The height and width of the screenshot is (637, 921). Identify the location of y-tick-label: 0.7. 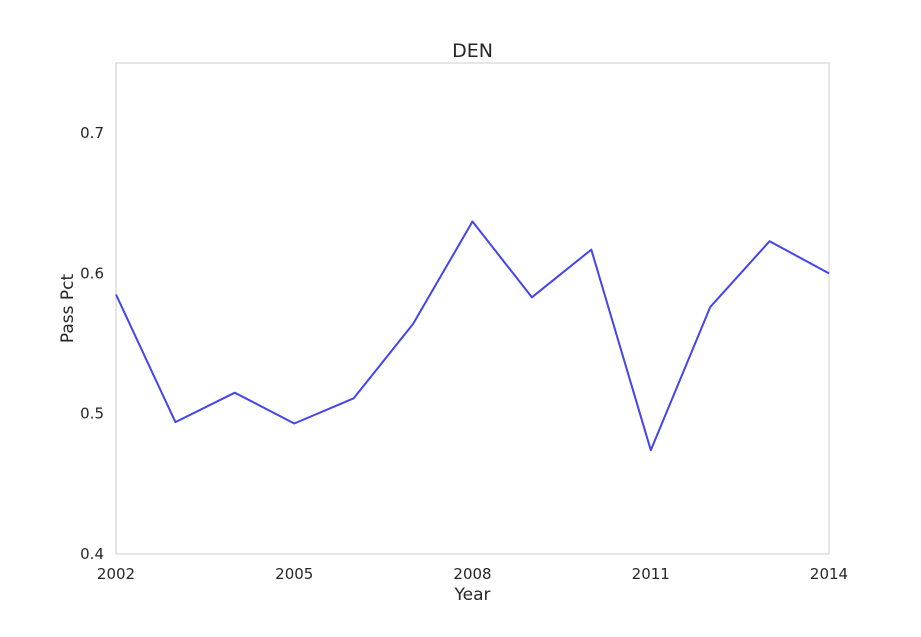
(92, 133).